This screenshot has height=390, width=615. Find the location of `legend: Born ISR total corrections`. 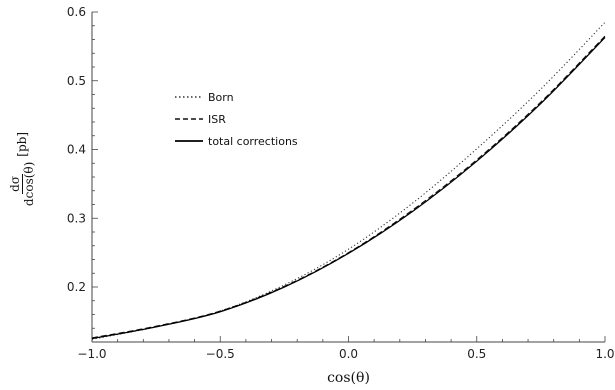

legend: Born ISR total corrections is located at coordinates (236, 119).